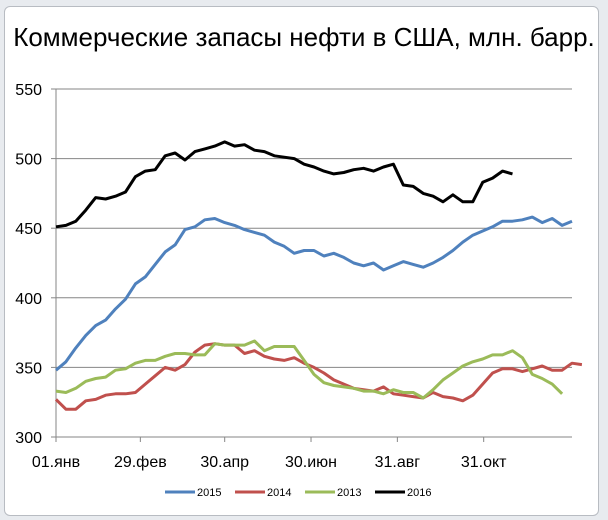 This screenshot has width=608, height=520. Describe the element at coordinates (28, 438) in the screenshot. I see `y-tick-label: 300` at that location.